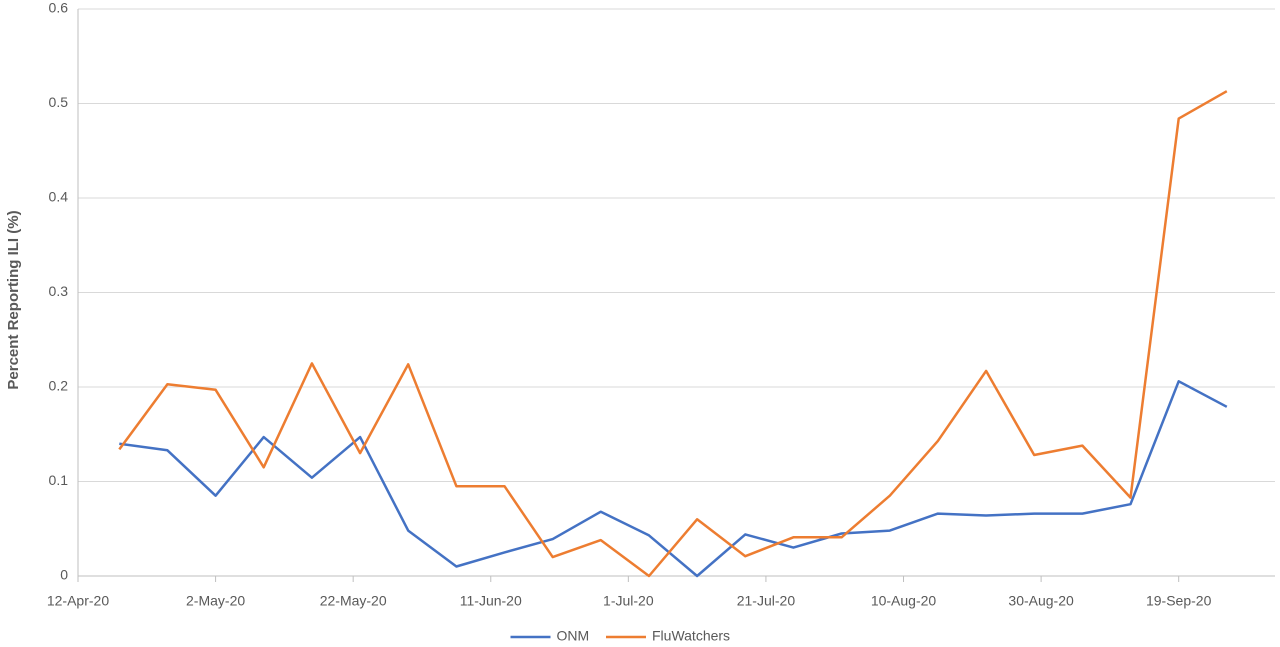  I want to click on y-tick-label: 0.4, so click(59, 197).